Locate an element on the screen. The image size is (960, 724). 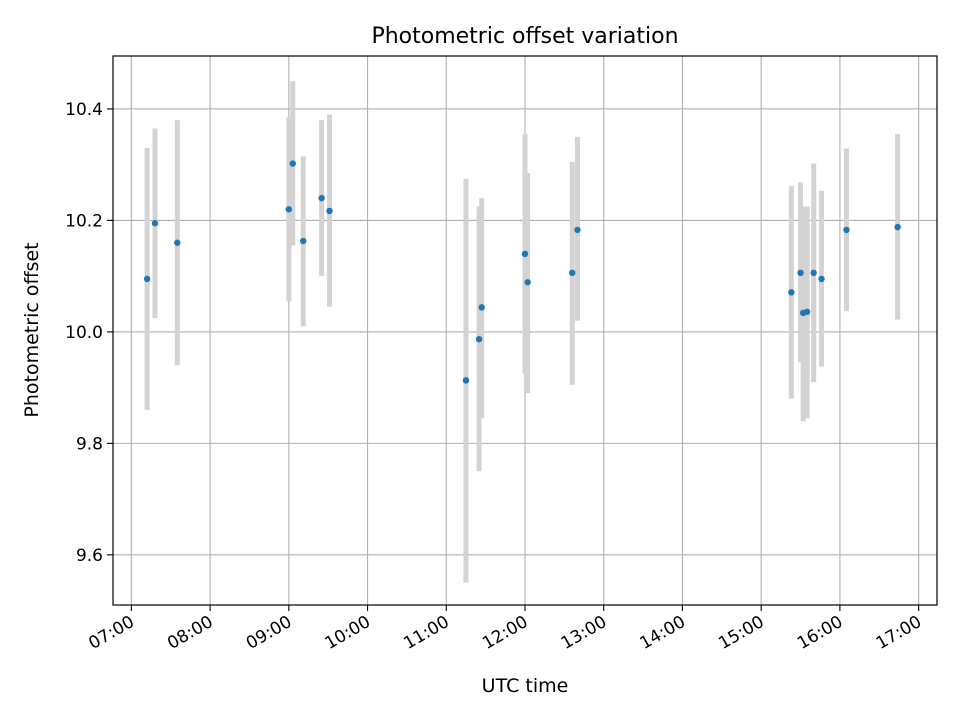
x-tick-label: 09:00 is located at coordinates (269, 633).